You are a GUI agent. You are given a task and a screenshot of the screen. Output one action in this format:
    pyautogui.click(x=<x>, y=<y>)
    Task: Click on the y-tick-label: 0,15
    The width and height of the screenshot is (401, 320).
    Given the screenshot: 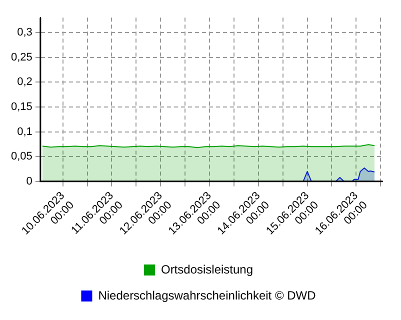 What is the action you would take?
    pyautogui.click(x=21, y=106)
    